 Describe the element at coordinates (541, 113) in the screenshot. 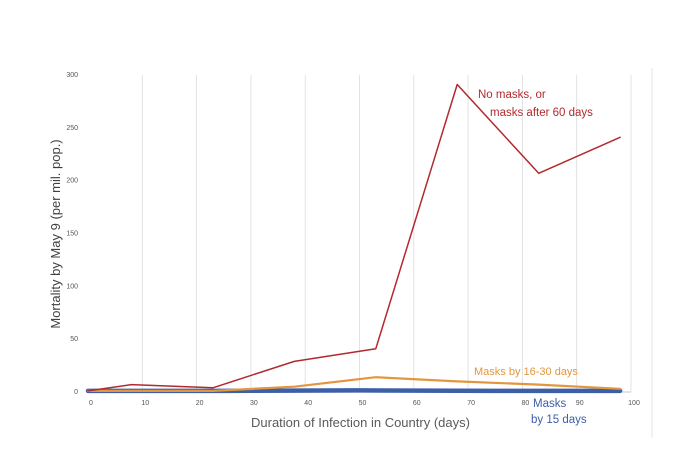

I see `series-label-line: masks after 60 days` at that location.